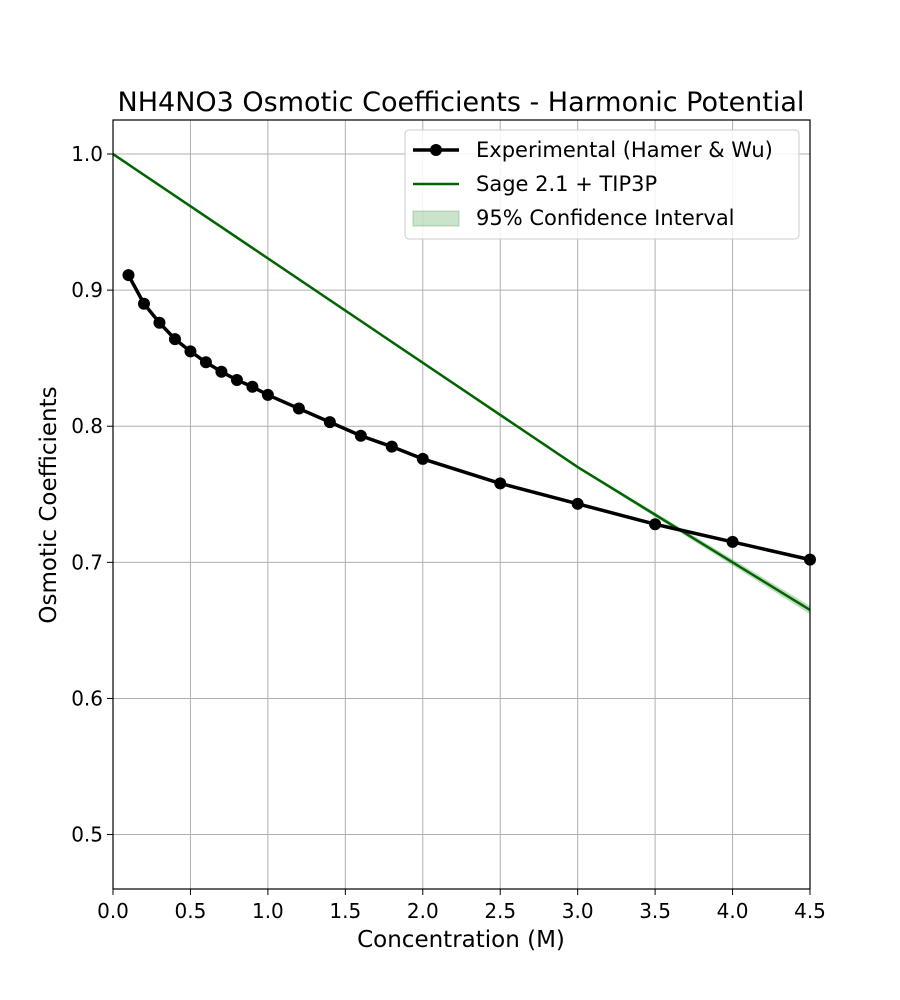  I want to click on x-tick-label: 0.5, so click(191, 911).